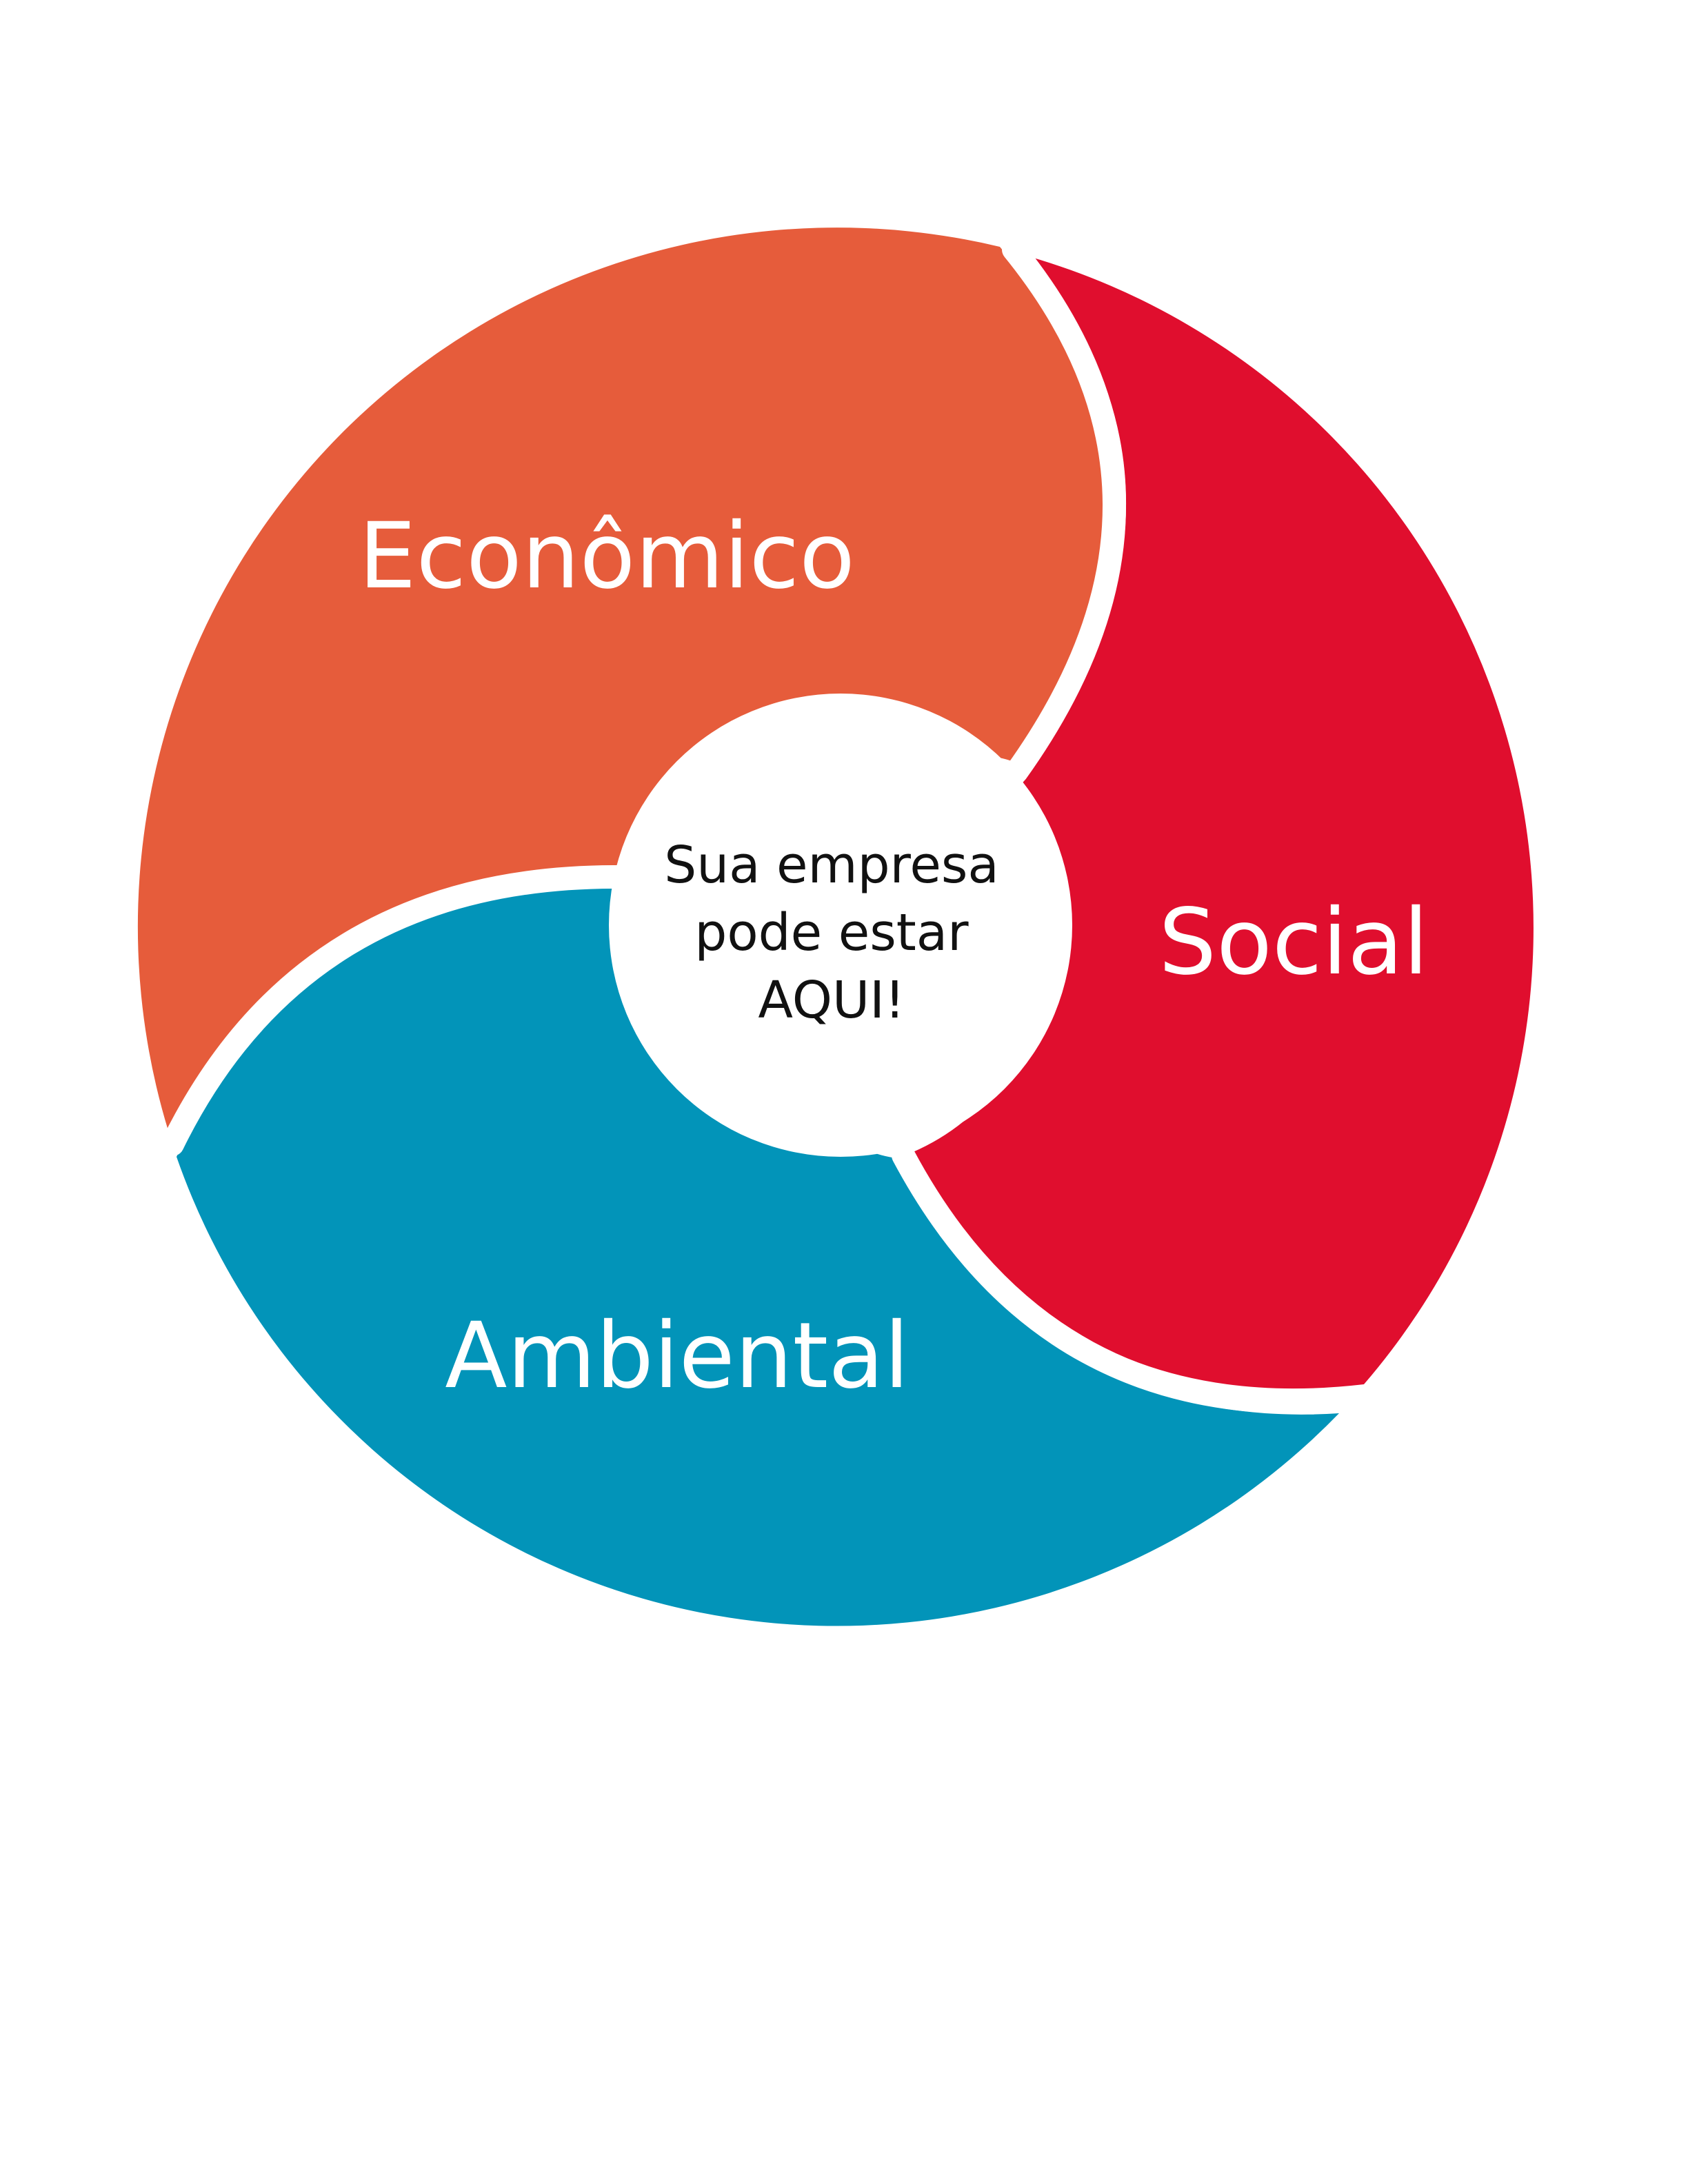 The image size is (1688, 2184). What do you see at coordinates (1127, 1279) in the screenshot?
I see `separator-social-ambiental` at bounding box center [1127, 1279].